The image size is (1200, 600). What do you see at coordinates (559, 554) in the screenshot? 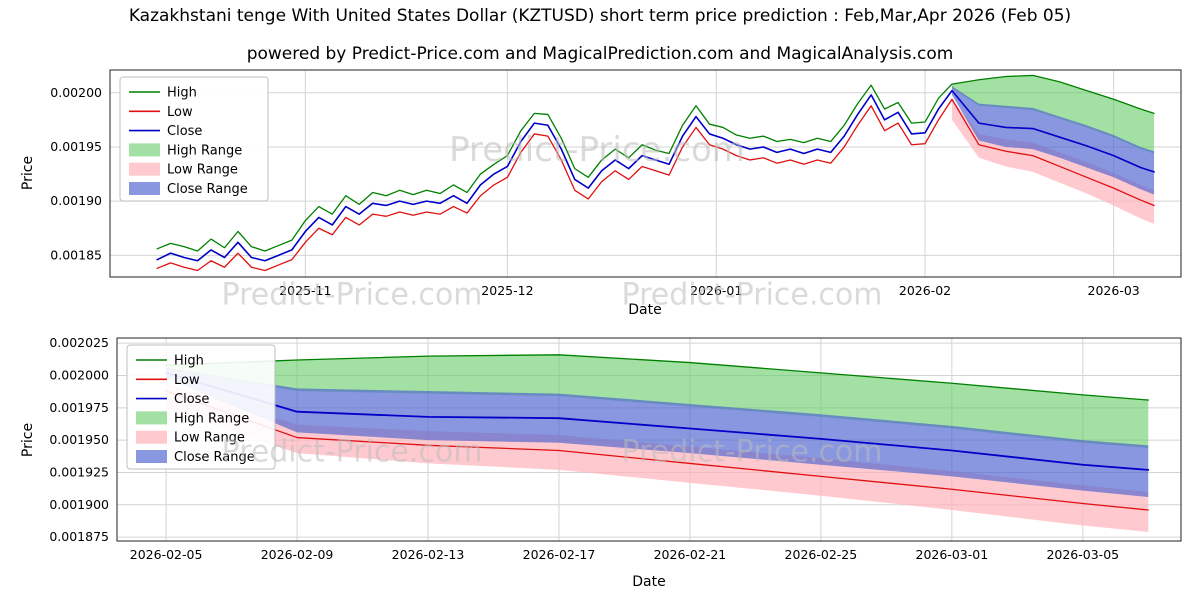
I see `x-tick-label: 2026-02-17` at bounding box center [559, 554].